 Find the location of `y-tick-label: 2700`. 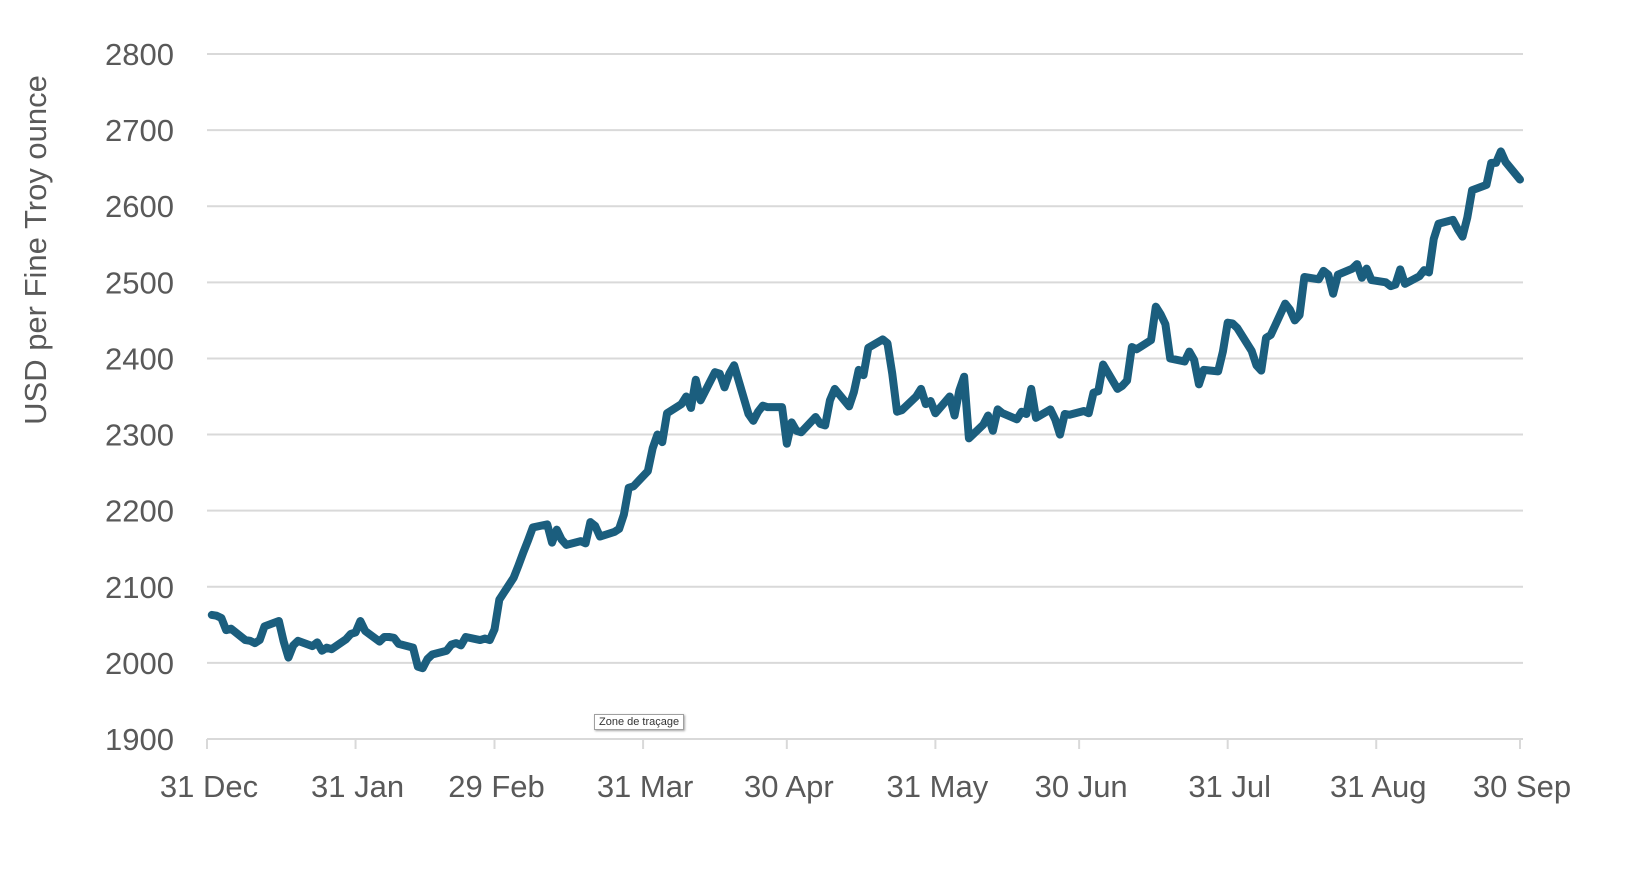

y-tick-label: 2700 is located at coordinates (139, 130).